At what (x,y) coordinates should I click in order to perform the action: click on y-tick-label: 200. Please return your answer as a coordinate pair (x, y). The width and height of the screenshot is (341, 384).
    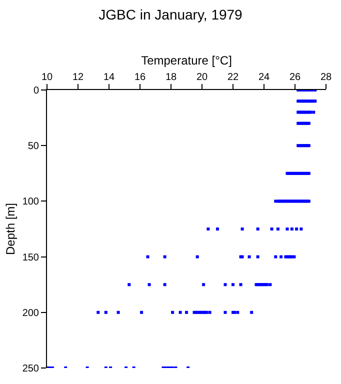
    Looking at the image, I should click on (31, 313).